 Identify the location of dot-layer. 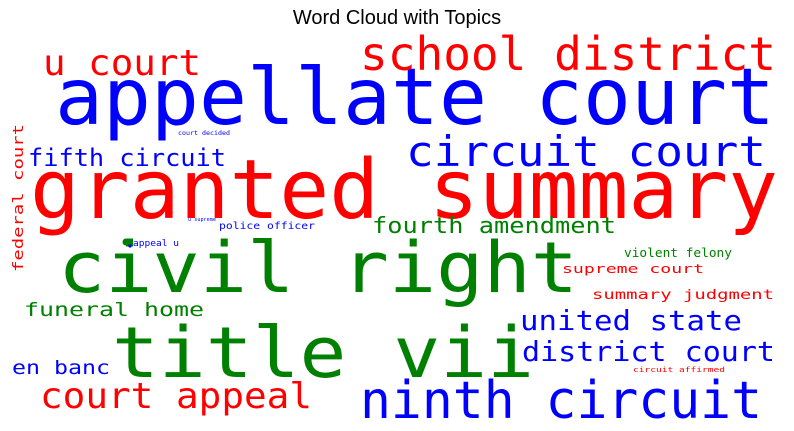
(127, 243).